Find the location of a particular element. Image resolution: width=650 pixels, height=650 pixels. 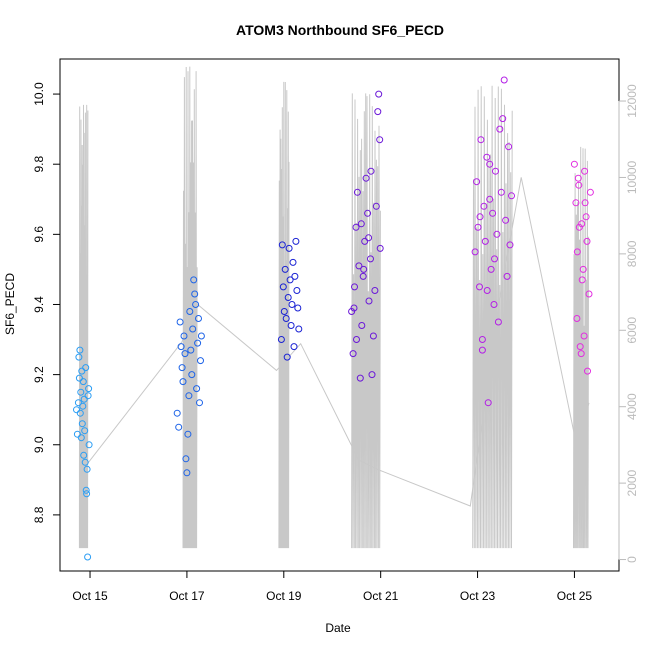

y-tick-label: 9.8 is located at coordinates (39, 164).